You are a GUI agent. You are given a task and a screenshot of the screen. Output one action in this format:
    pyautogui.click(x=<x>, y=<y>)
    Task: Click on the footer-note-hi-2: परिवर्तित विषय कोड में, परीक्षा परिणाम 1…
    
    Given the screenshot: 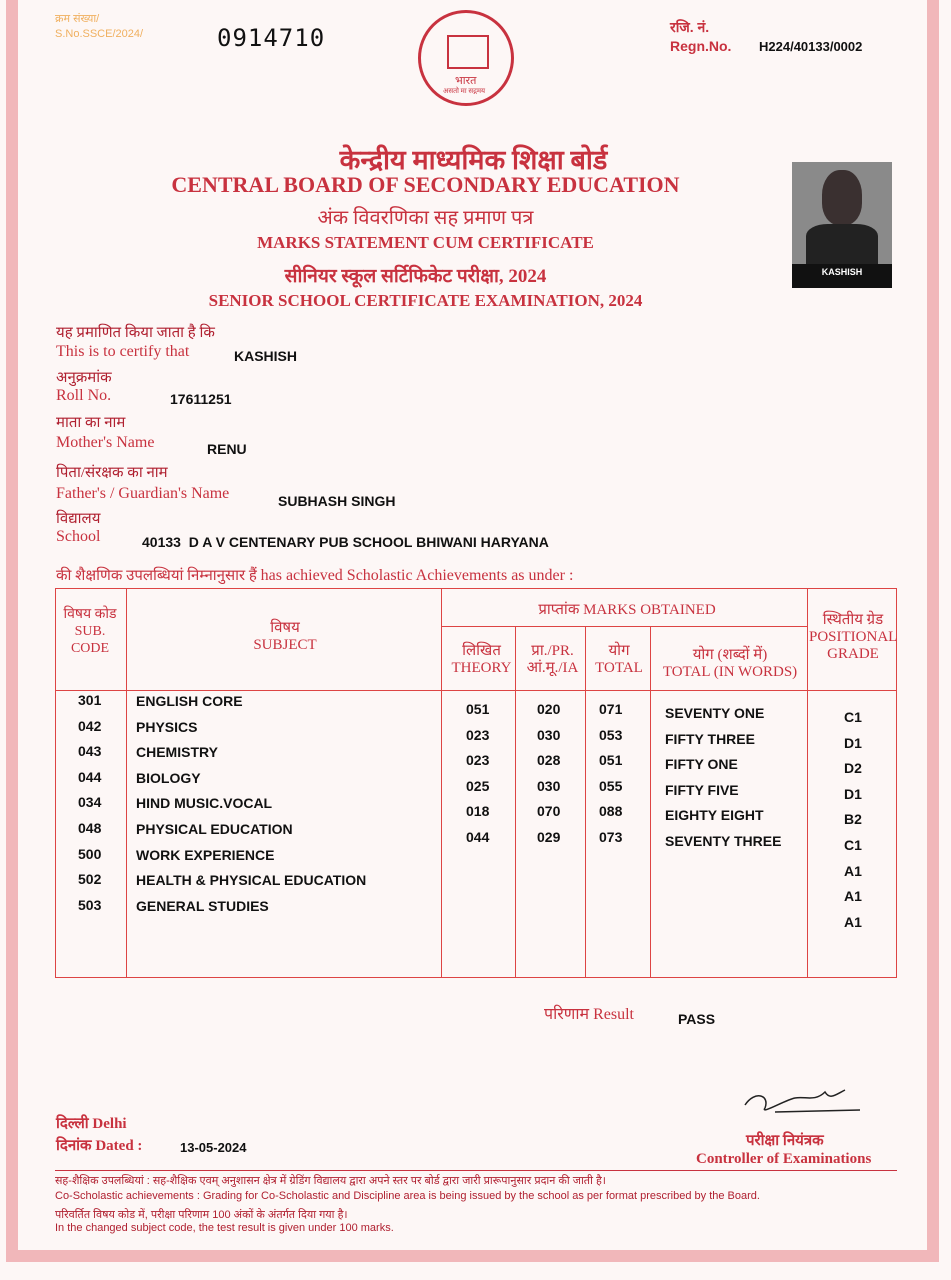 What is the action you would take?
    pyautogui.click(x=201, y=1215)
    